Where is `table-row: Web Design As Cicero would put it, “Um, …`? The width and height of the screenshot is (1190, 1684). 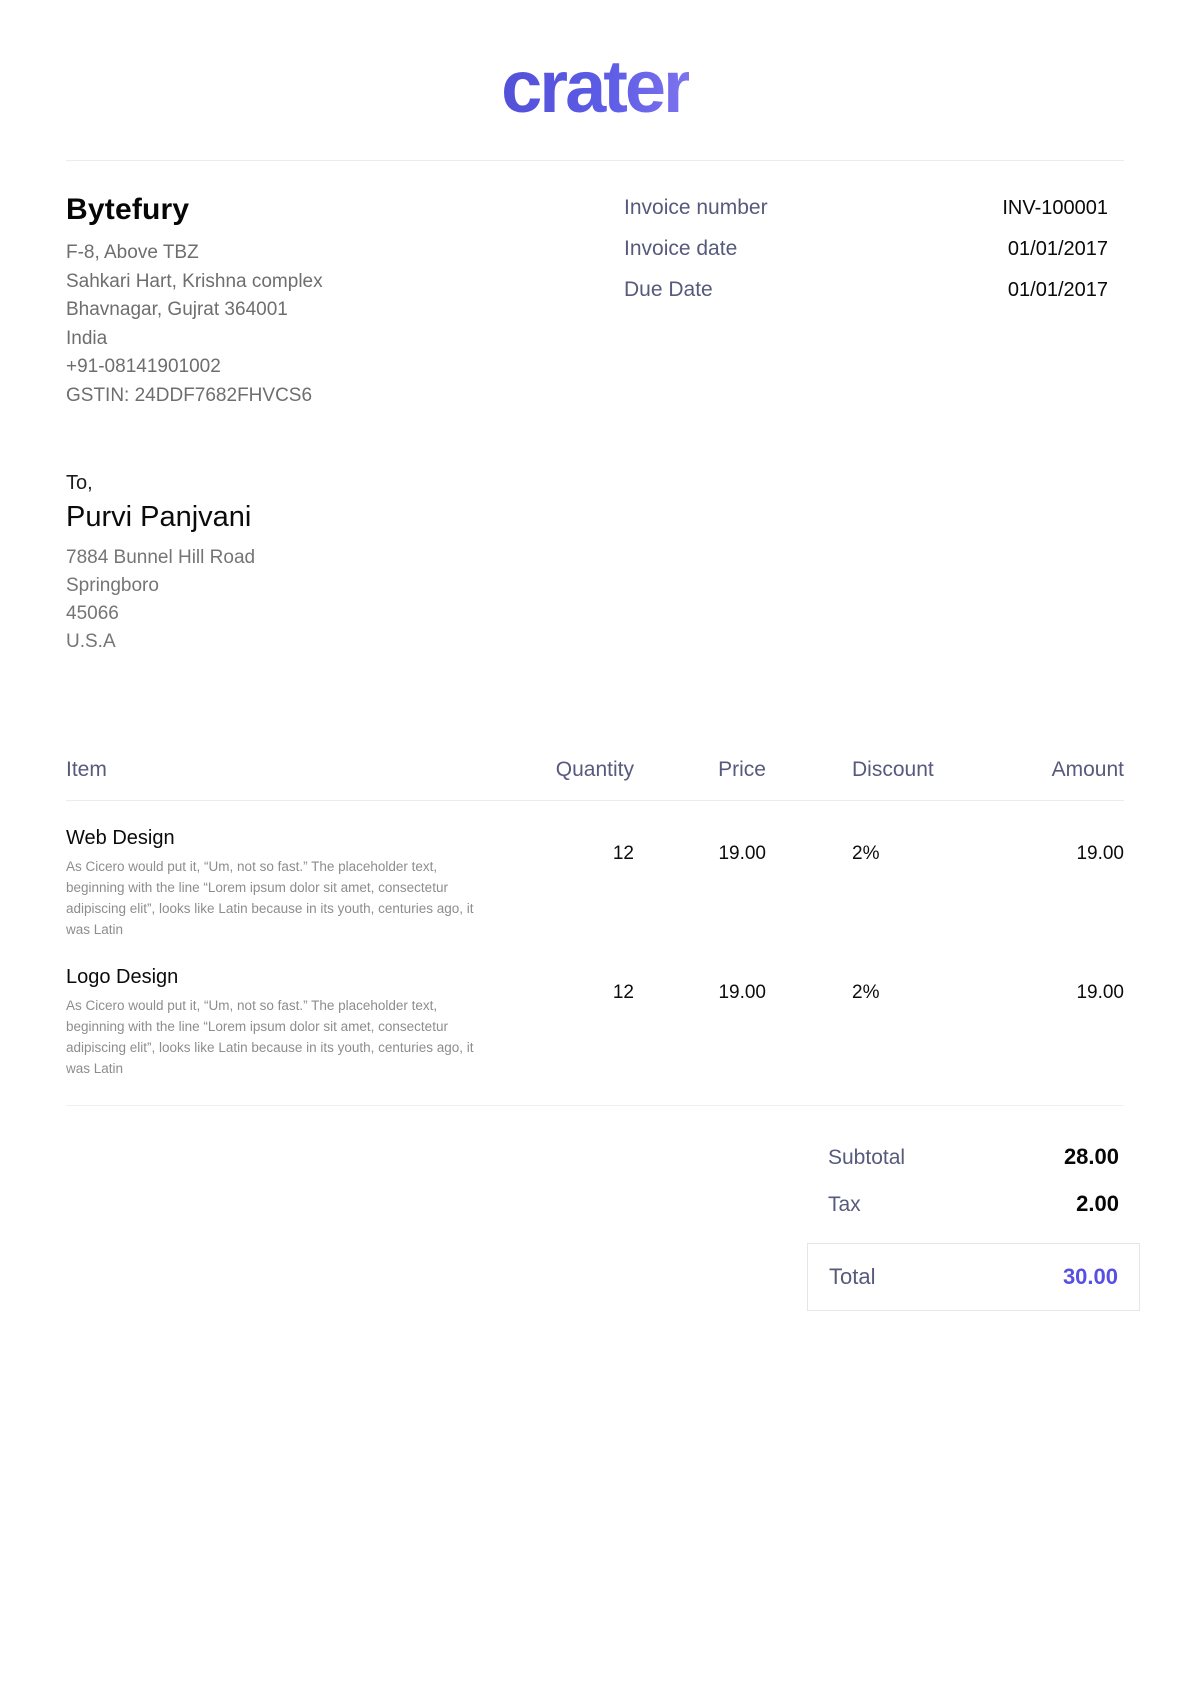
table-row: Web Design As Cicero would put it, “Um, … is located at coordinates (595, 870).